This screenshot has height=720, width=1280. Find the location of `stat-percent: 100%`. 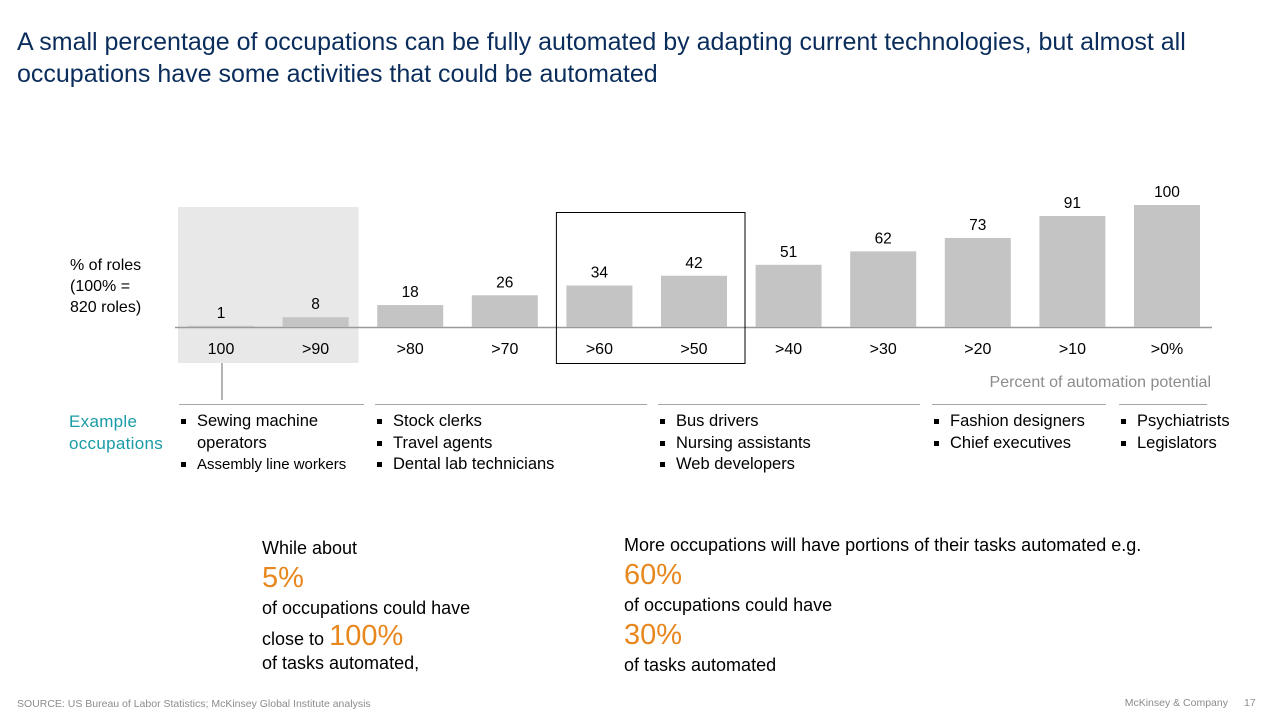

stat-percent: 100% is located at coordinates (366, 636).